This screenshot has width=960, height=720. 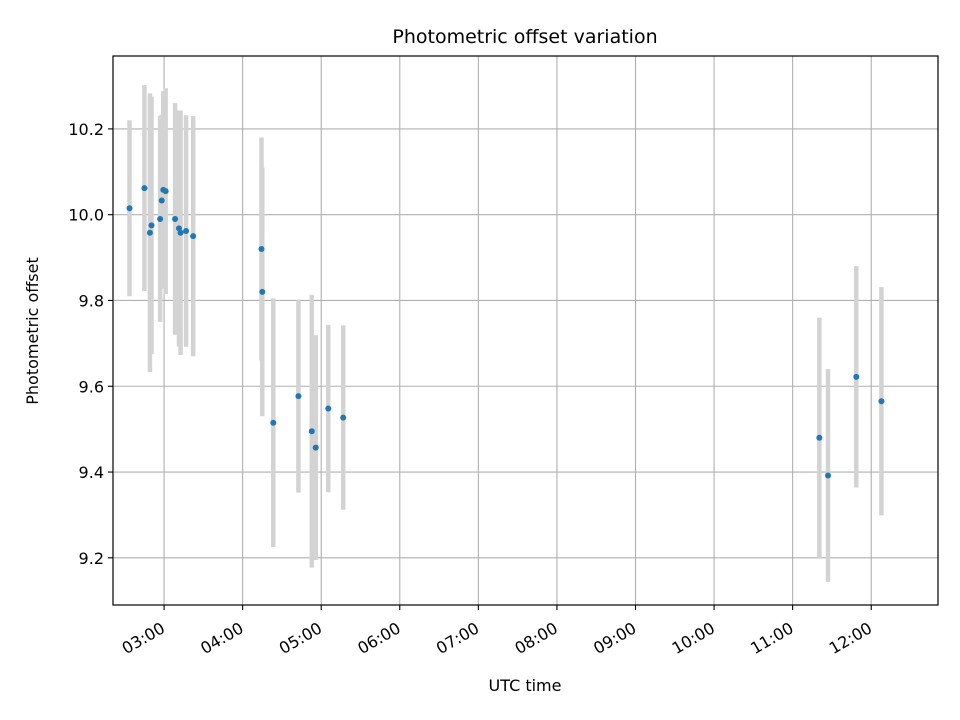 What do you see at coordinates (86, 129) in the screenshot?
I see `y-tick-label: 10.2` at bounding box center [86, 129].